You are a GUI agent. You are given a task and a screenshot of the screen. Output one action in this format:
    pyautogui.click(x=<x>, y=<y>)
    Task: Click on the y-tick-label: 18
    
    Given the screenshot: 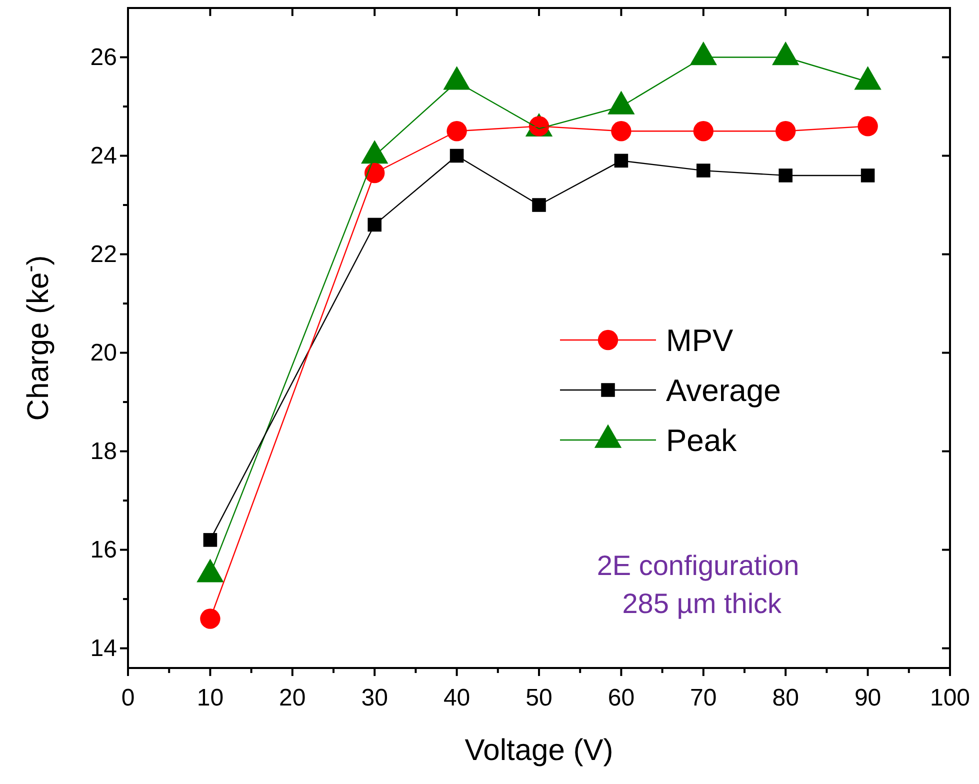 What is the action you would take?
    pyautogui.click(x=103, y=451)
    